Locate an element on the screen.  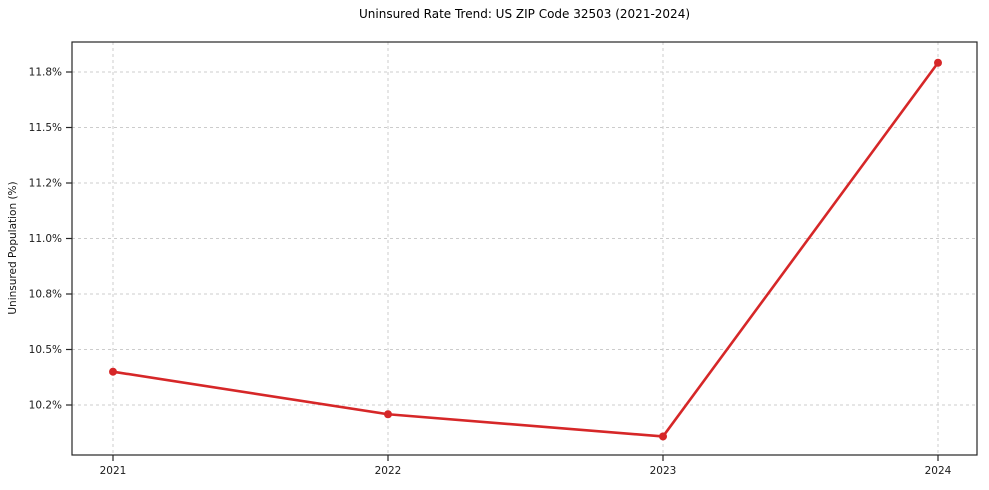
x-tick-label: 2024 is located at coordinates (938, 471).